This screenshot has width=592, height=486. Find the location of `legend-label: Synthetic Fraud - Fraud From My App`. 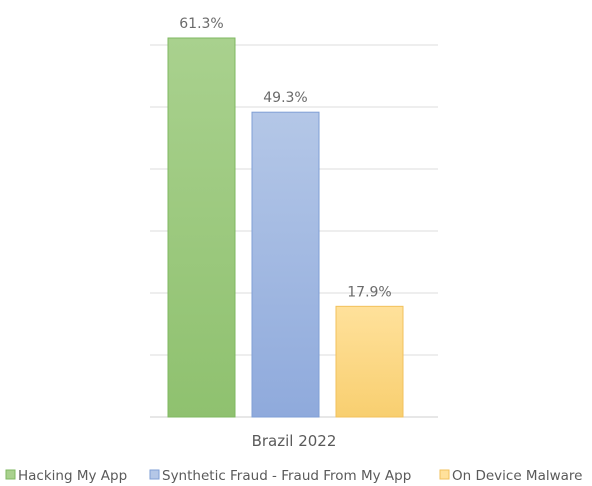

legend-label: Synthetic Fraud - Fraud From My App is located at coordinates (286, 476).